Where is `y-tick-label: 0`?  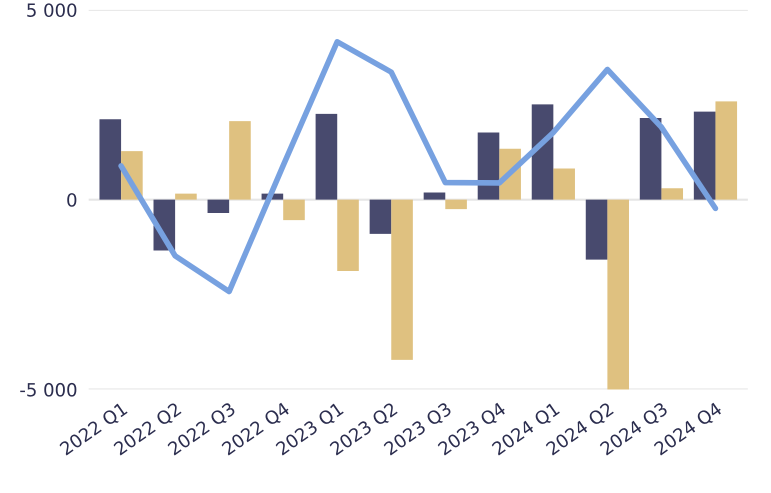
y-tick-label: 0 is located at coordinates (71, 200).